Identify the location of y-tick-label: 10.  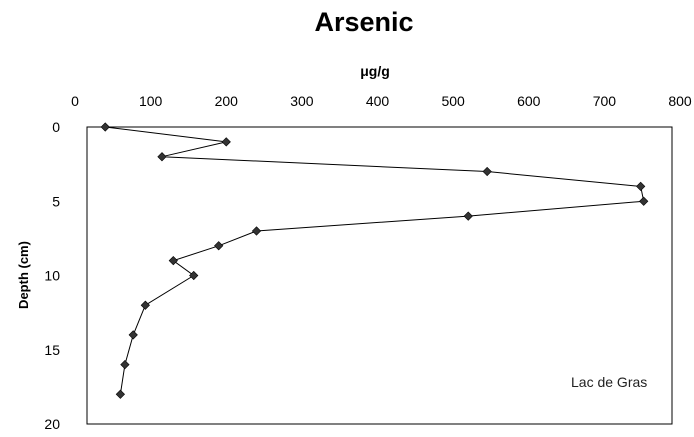
(52, 276).